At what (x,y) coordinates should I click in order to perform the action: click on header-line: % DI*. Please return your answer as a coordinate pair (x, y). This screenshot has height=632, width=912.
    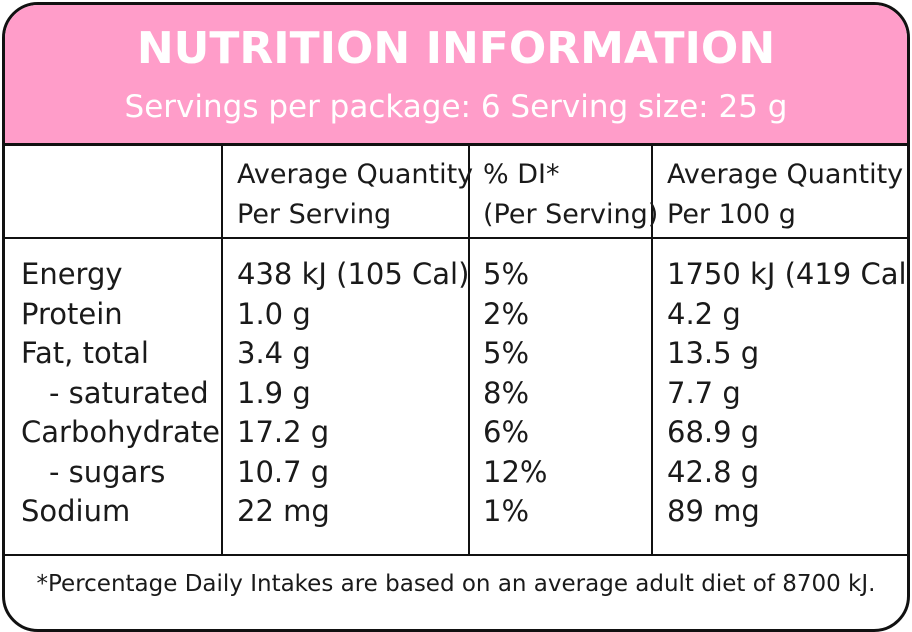
    Looking at the image, I should click on (521, 174).